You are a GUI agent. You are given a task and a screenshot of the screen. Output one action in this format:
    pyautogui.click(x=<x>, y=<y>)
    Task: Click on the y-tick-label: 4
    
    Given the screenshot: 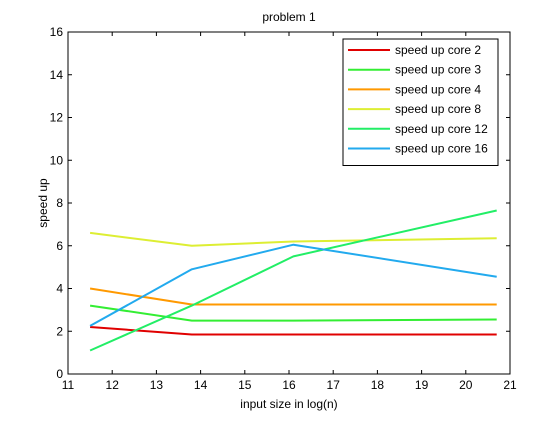 What is the action you would take?
    pyautogui.click(x=59, y=289)
    